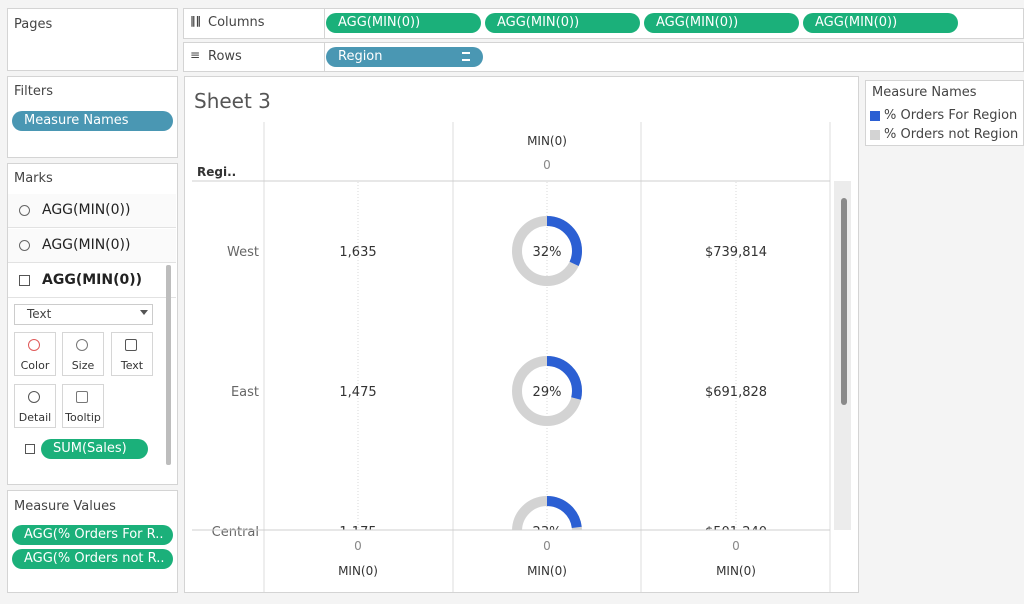  Describe the element at coordinates (547, 165) in the screenshot. I see `top-axis-tick: 0` at that location.